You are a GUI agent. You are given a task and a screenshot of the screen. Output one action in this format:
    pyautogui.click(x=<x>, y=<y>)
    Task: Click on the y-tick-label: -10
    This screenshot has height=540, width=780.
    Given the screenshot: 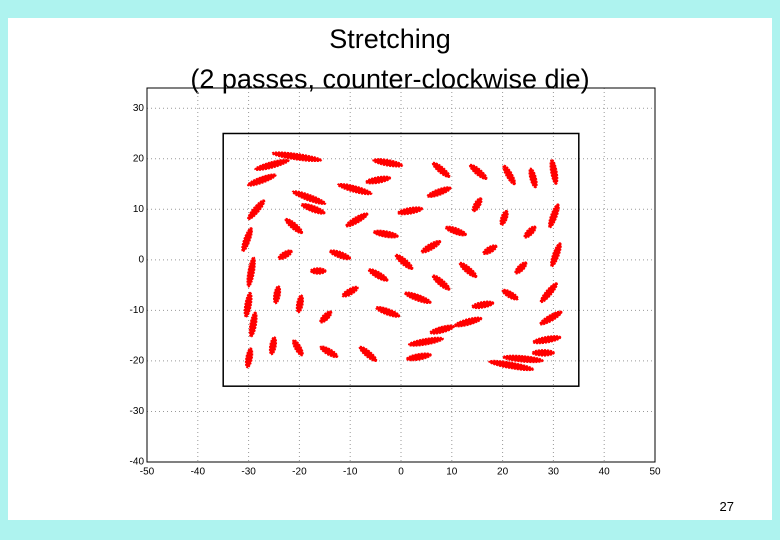 What is the action you would take?
    pyautogui.click(x=137, y=310)
    